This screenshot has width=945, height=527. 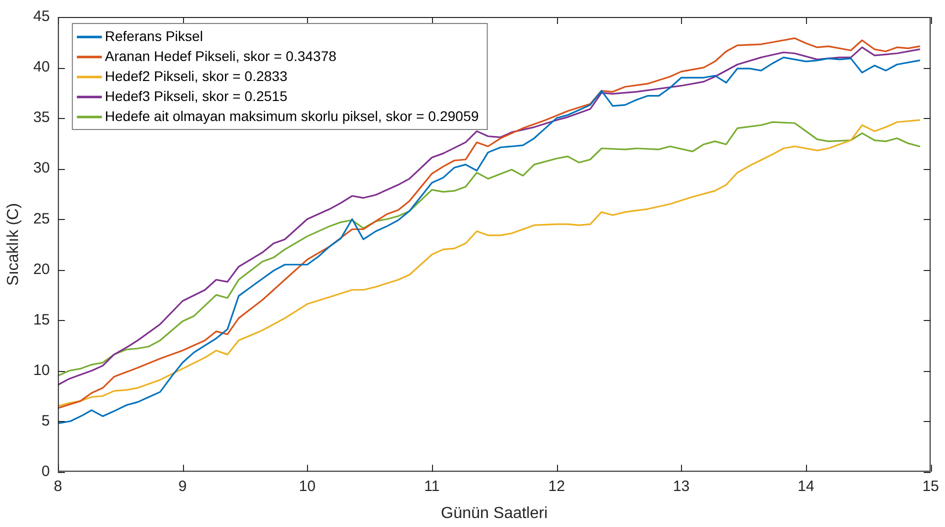 What do you see at coordinates (41, 67) in the screenshot?
I see `y-tick-label: 40` at bounding box center [41, 67].